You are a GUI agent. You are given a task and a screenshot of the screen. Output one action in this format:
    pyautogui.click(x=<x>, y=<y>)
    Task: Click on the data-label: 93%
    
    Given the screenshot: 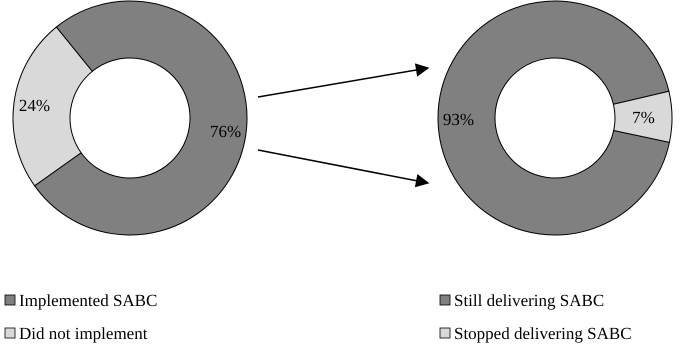 What is the action you would take?
    pyautogui.click(x=458, y=119)
    